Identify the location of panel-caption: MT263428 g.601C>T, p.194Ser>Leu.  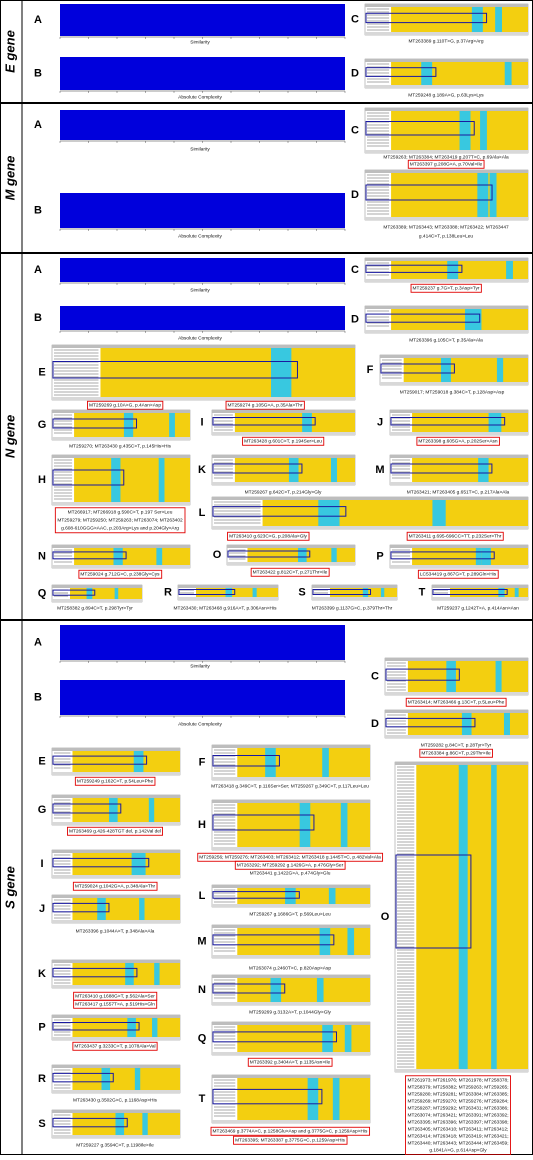
(283, 441).